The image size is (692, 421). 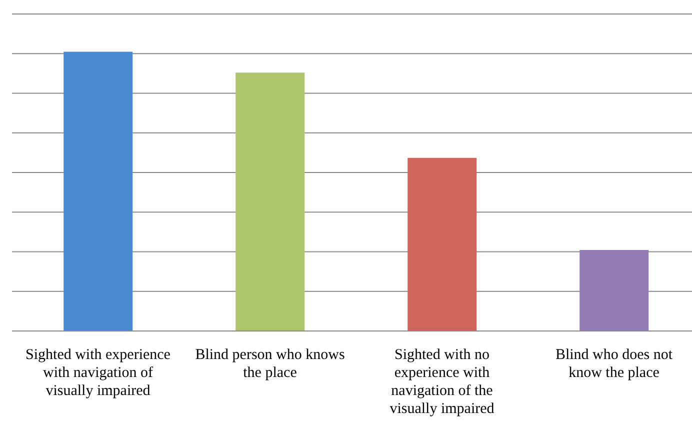 What do you see at coordinates (98, 373) in the screenshot?
I see `x-tick-label: Sighted with experience with navigation of visually impaired` at bounding box center [98, 373].